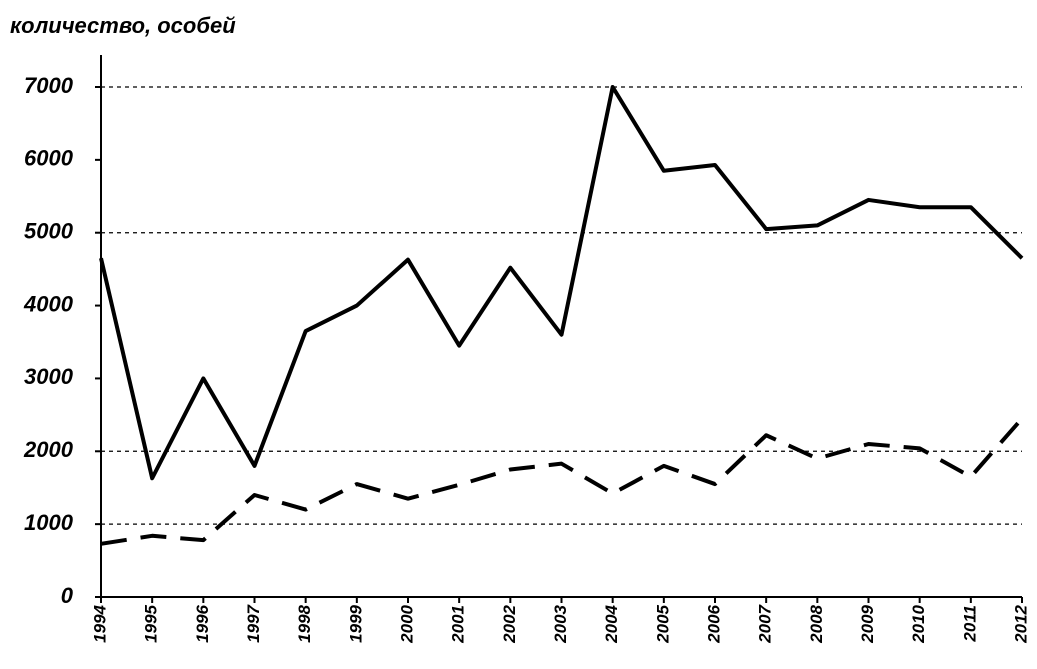 The height and width of the screenshot is (669, 1037). Describe the element at coordinates (611, 623) in the screenshot. I see `x-tick-label: 2004` at that location.